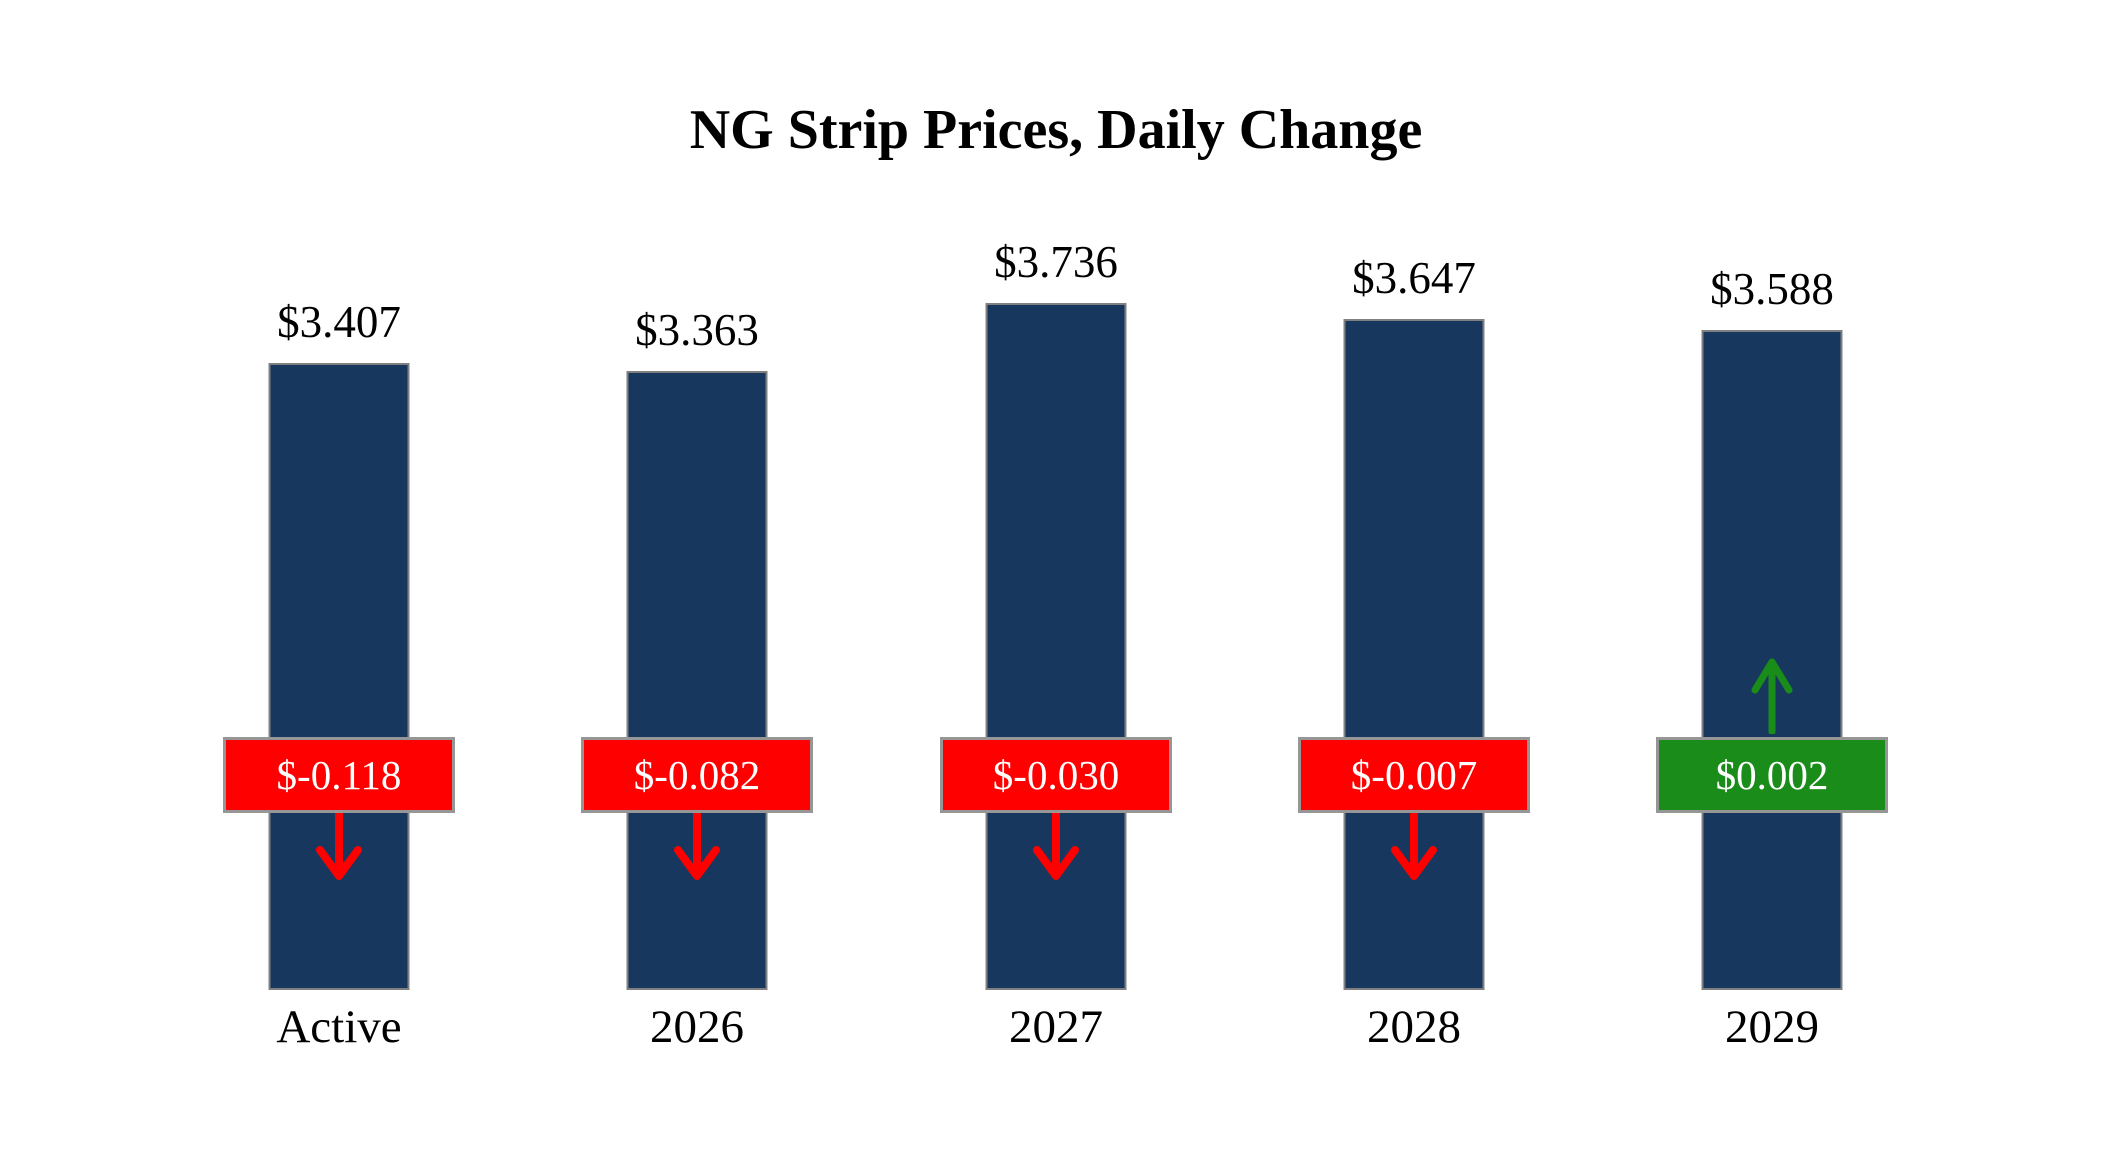  Describe the element at coordinates (1414, 277) in the screenshot. I see `bar-value-label: $3.647` at that location.